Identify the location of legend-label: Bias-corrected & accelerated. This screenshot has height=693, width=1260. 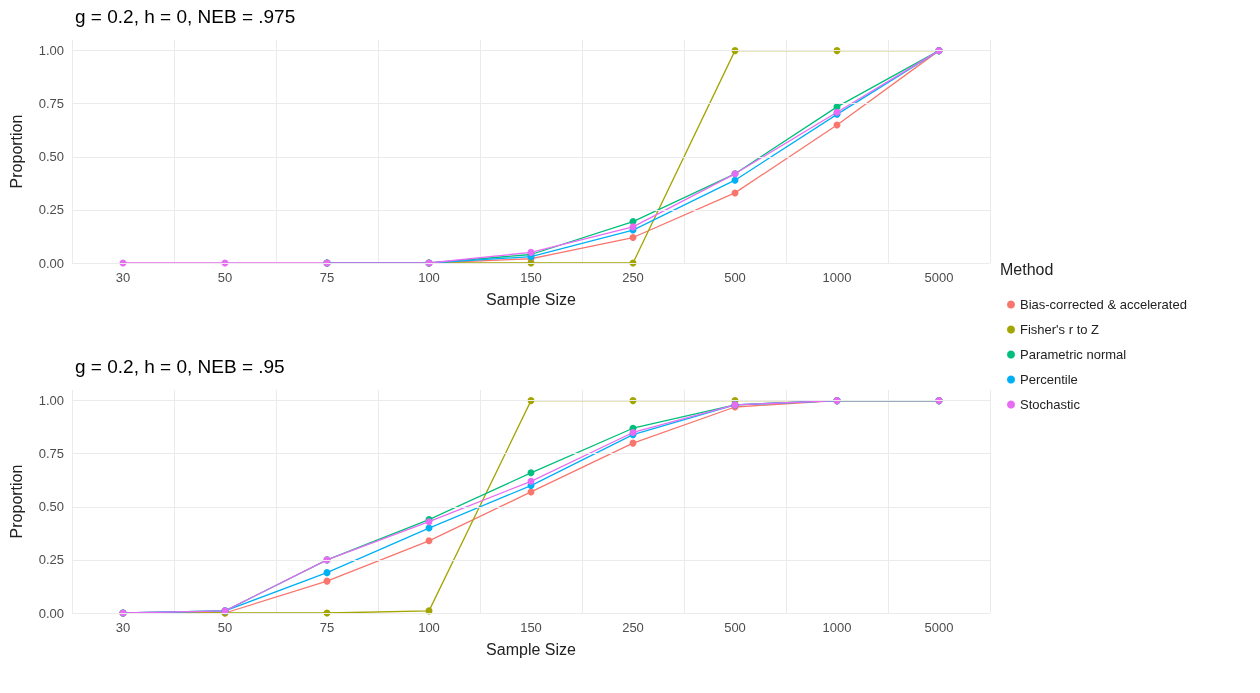
(1103, 304).